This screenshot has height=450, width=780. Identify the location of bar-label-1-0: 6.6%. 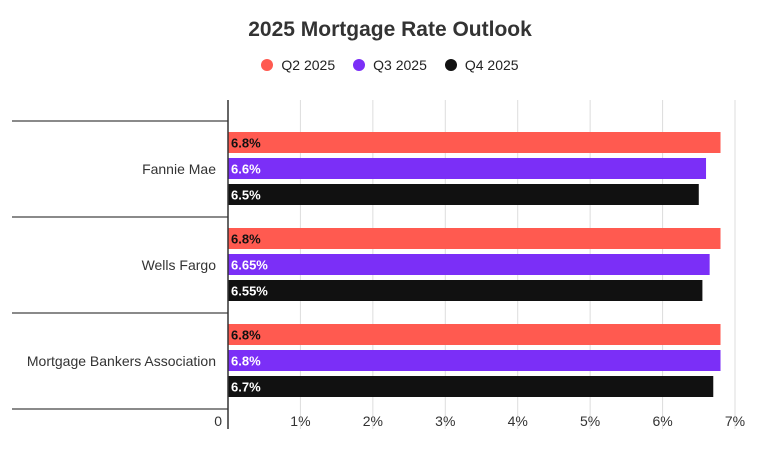
(246, 169).